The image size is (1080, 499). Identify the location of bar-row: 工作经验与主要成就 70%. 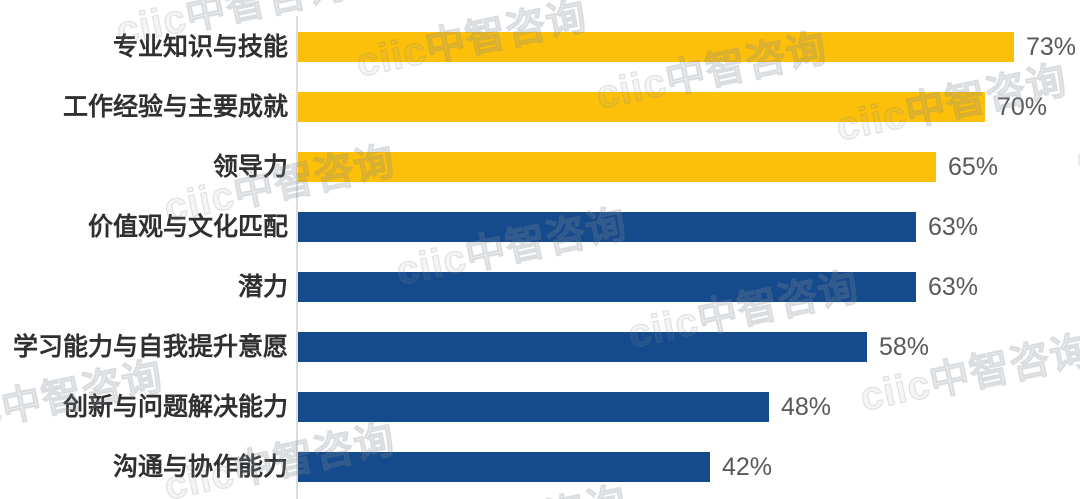
(540, 107).